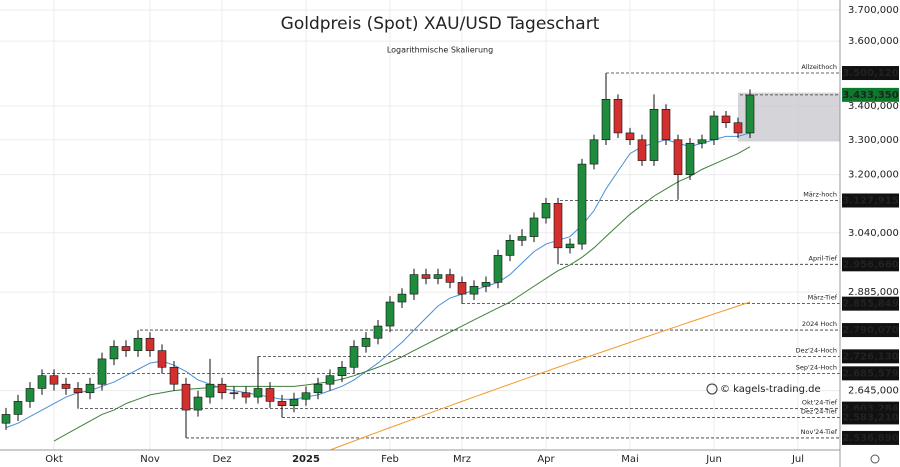 This screenshot has width=900, height=467. I want to click on x-tick-label: 2025, so click(306, 459).